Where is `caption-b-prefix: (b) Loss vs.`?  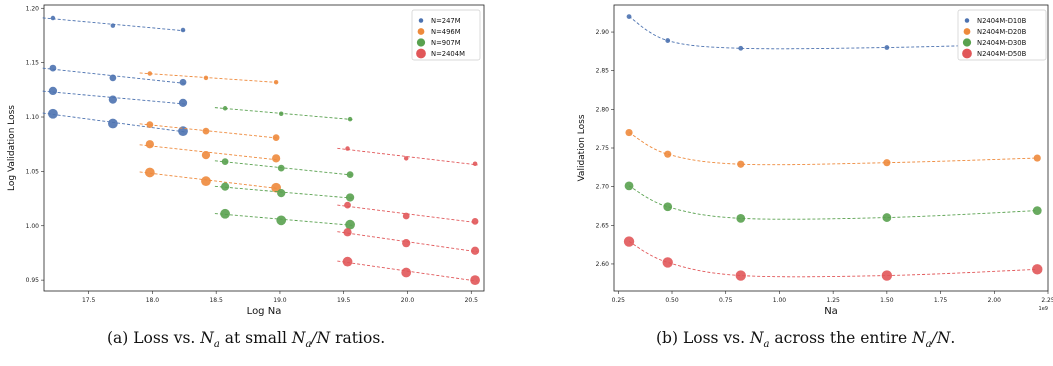
caption-b-prefix: (b) Loss vs. is located at coordinates (703, 338).